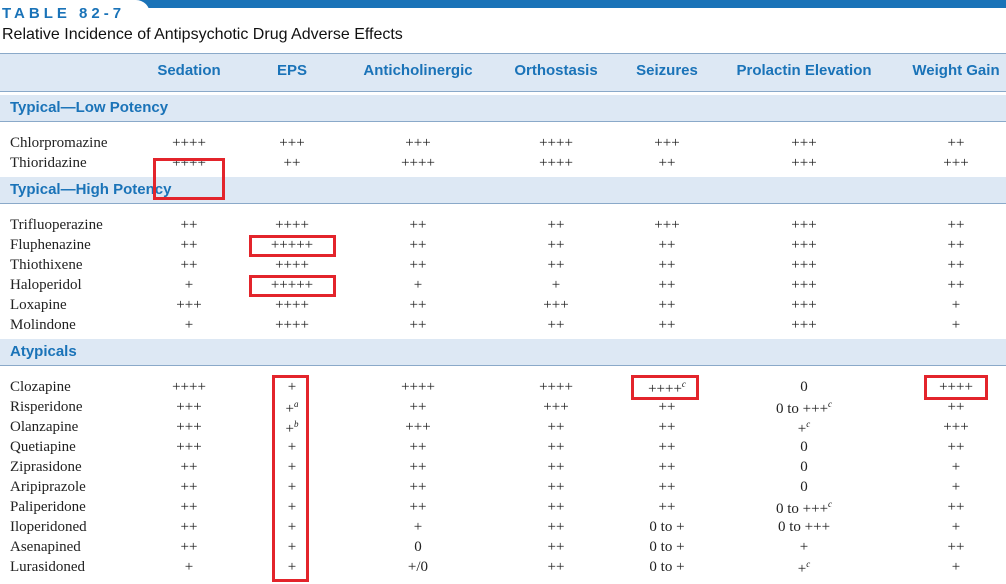 Image resolution: width=1006 pixels, height=584 pixels. I want to click on drug-name: Clozapine, so click(40, 387).